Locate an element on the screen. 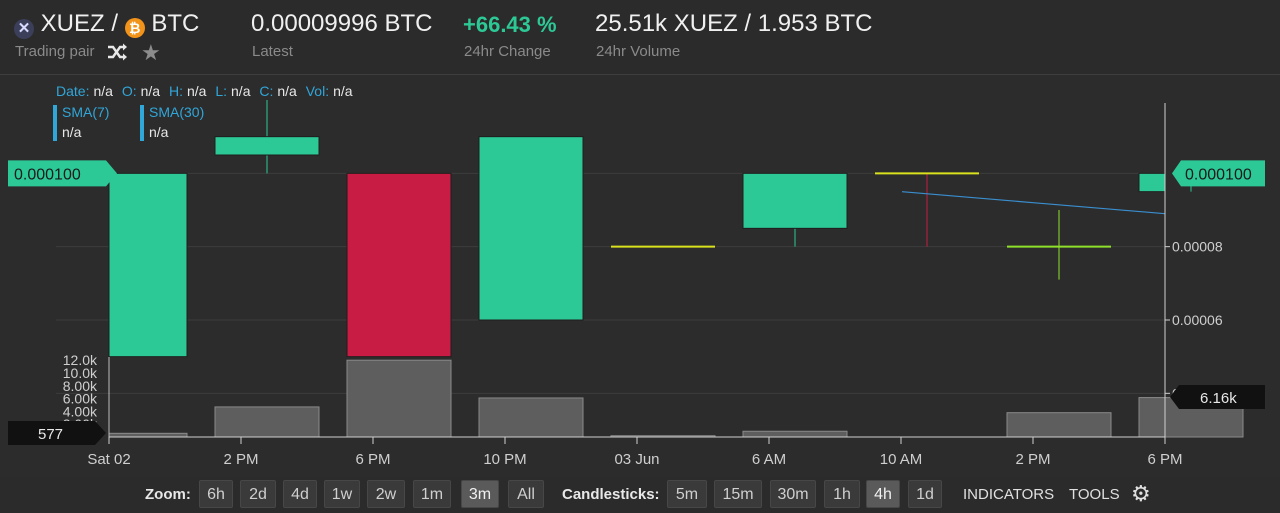  volume-24h: 25.51k XUEZ / 1.953 BTC is located at coordinates (734, 23).